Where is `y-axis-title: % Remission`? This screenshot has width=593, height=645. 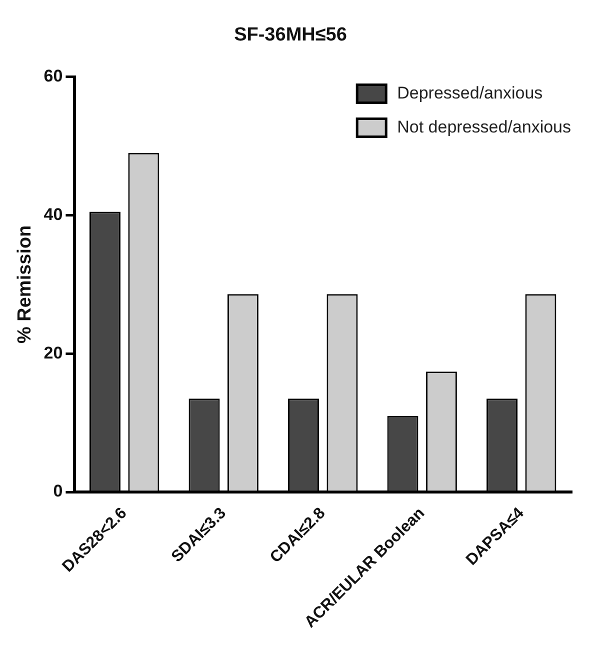 y-axis-title: % Remission is located at coordinates (25, 284).